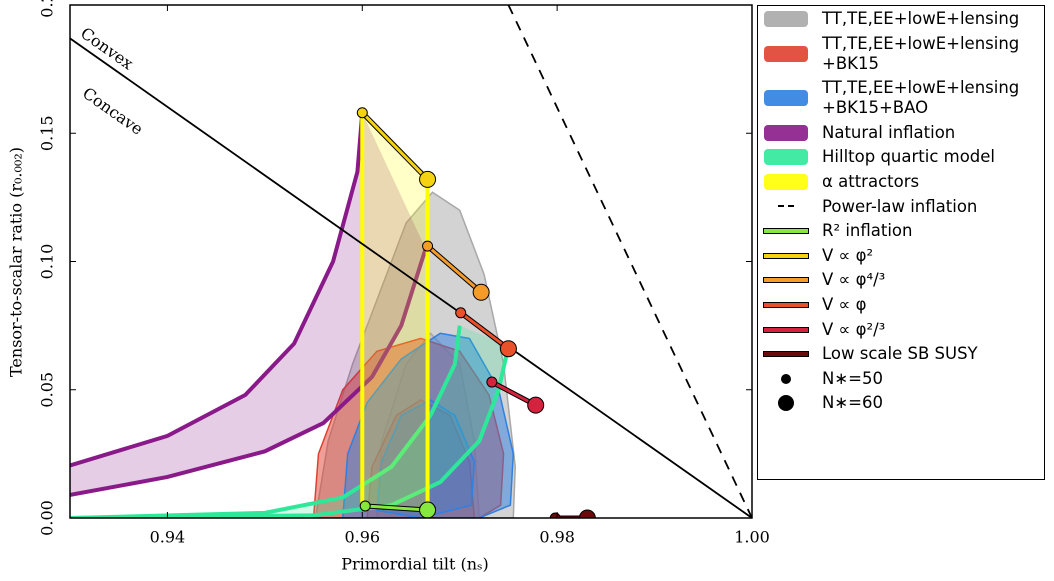 The width and height of the screenshot is (1054, 581). I want to click on legend-label: Low scale SB SUSY, so click(900, 354).